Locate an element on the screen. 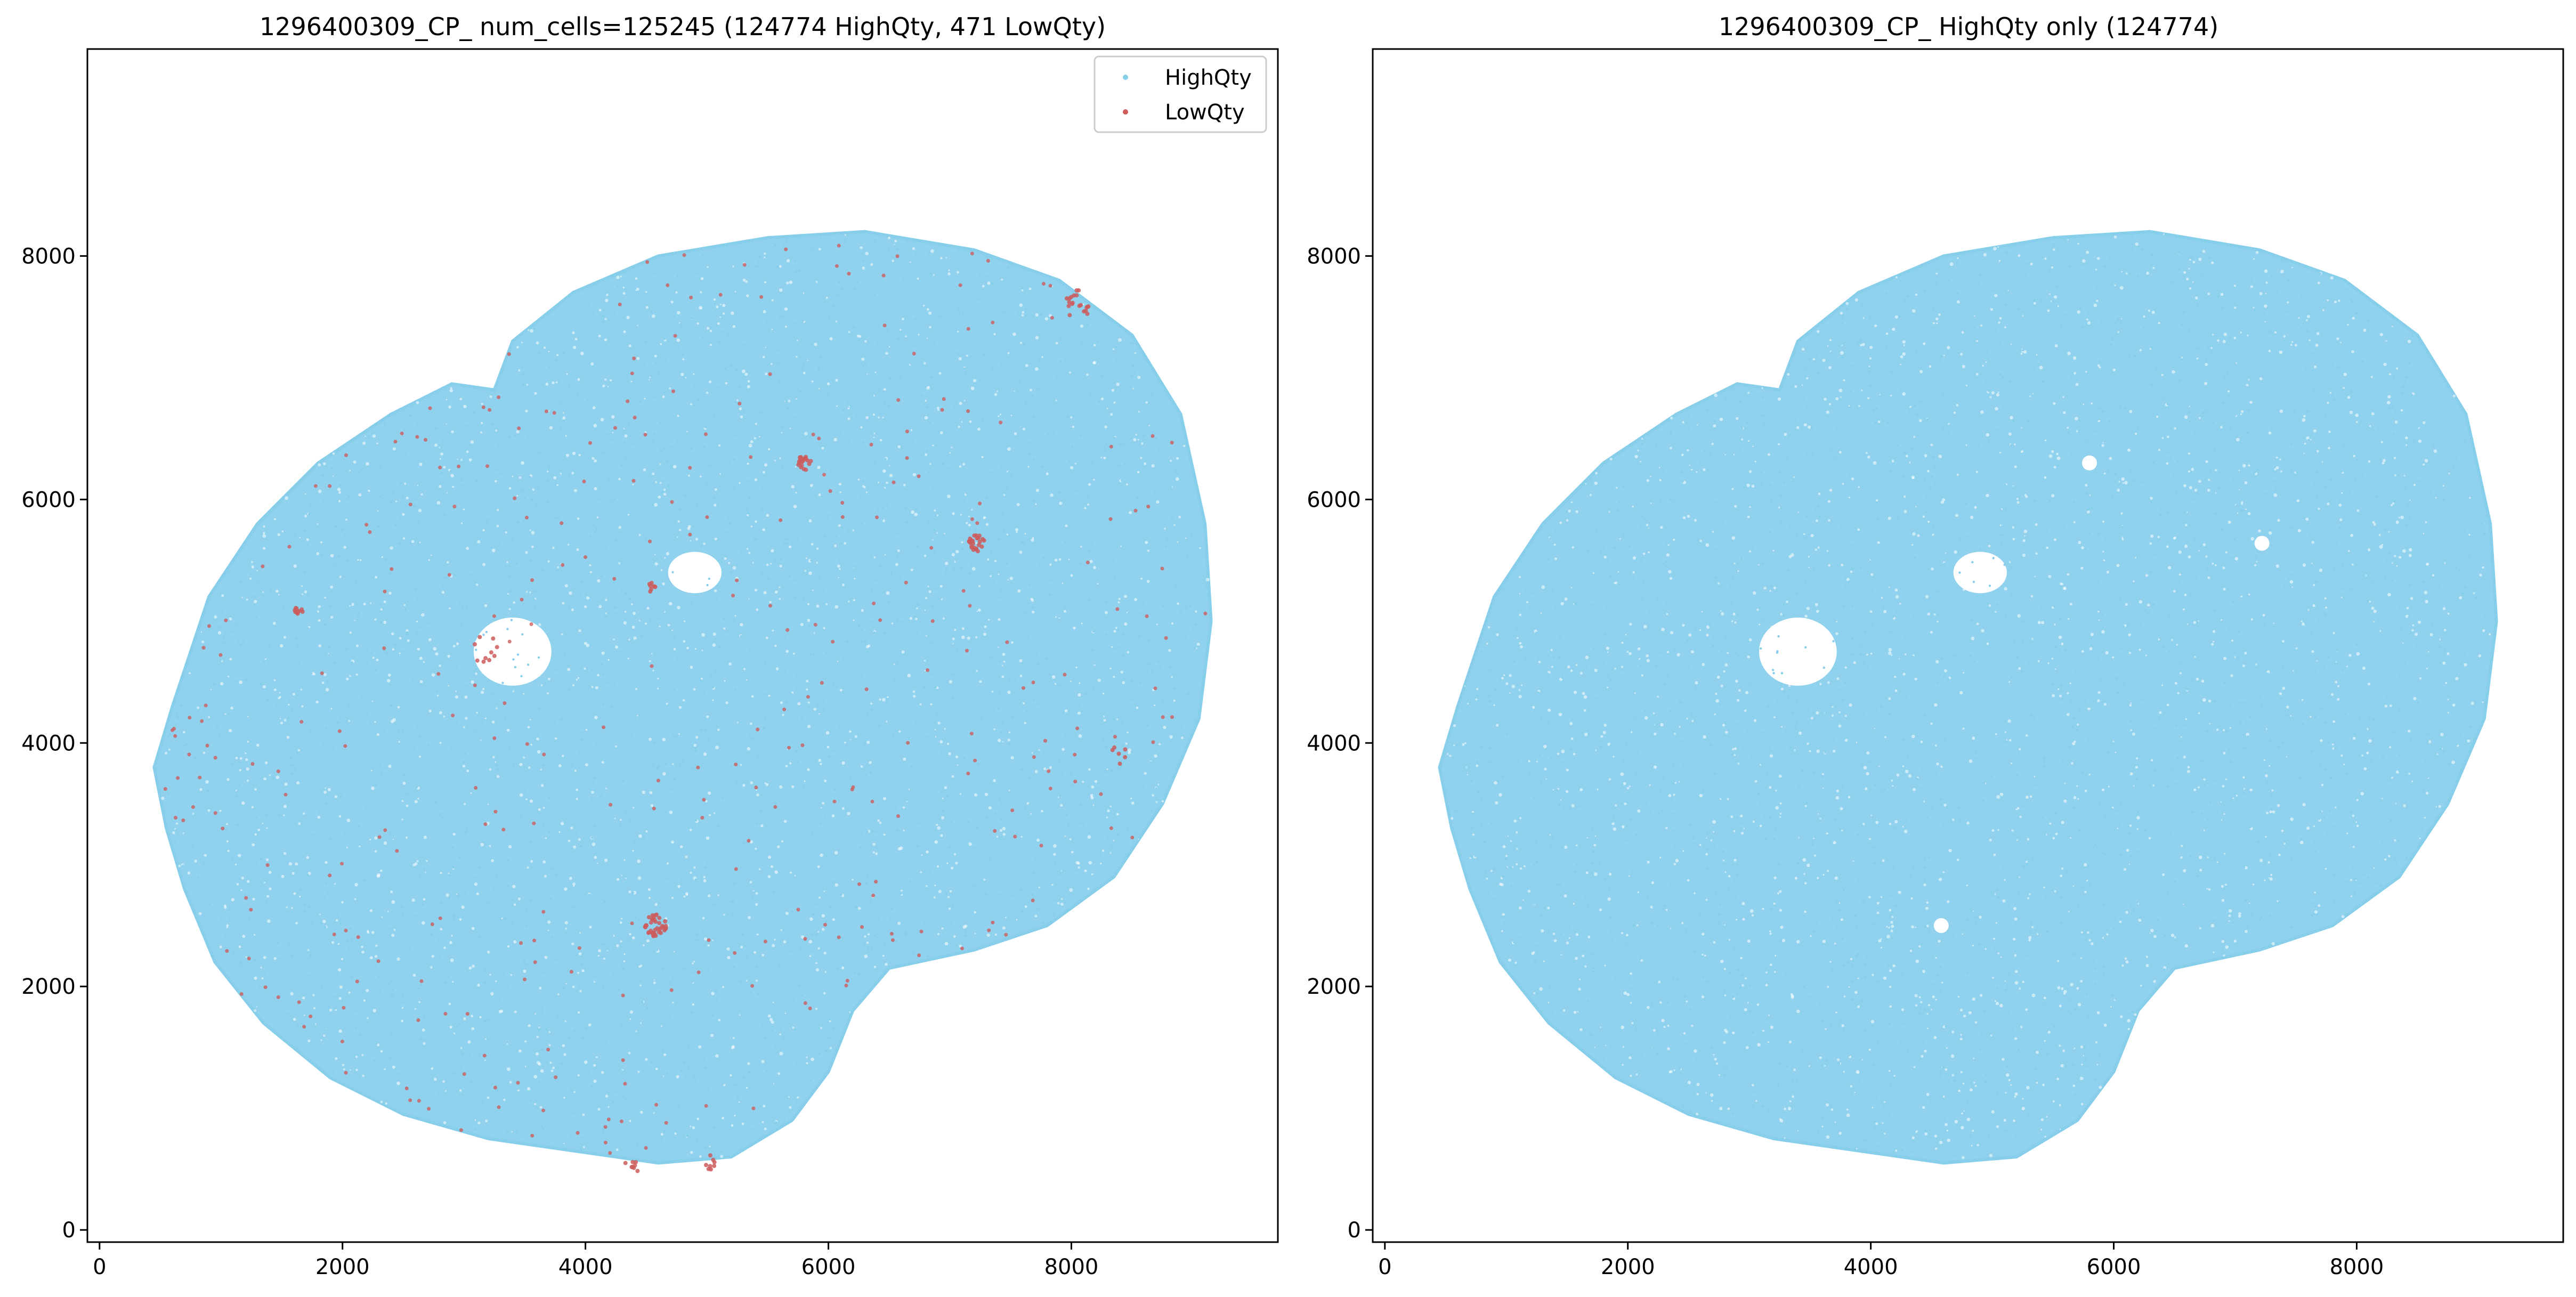  x-tick-label: 8000 is located at coordinates (1071, 1267).